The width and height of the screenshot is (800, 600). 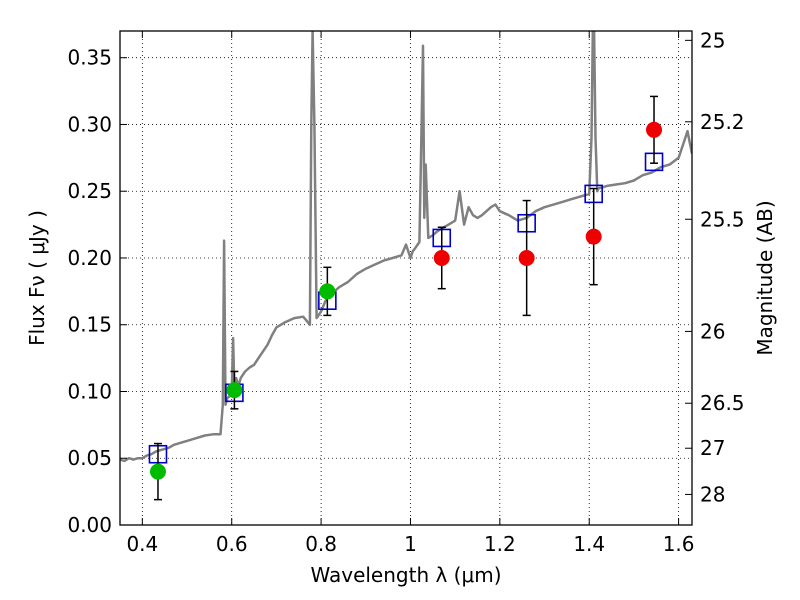 I want to click on right-axis-tick-label: 27, so click(x=712, y=448).